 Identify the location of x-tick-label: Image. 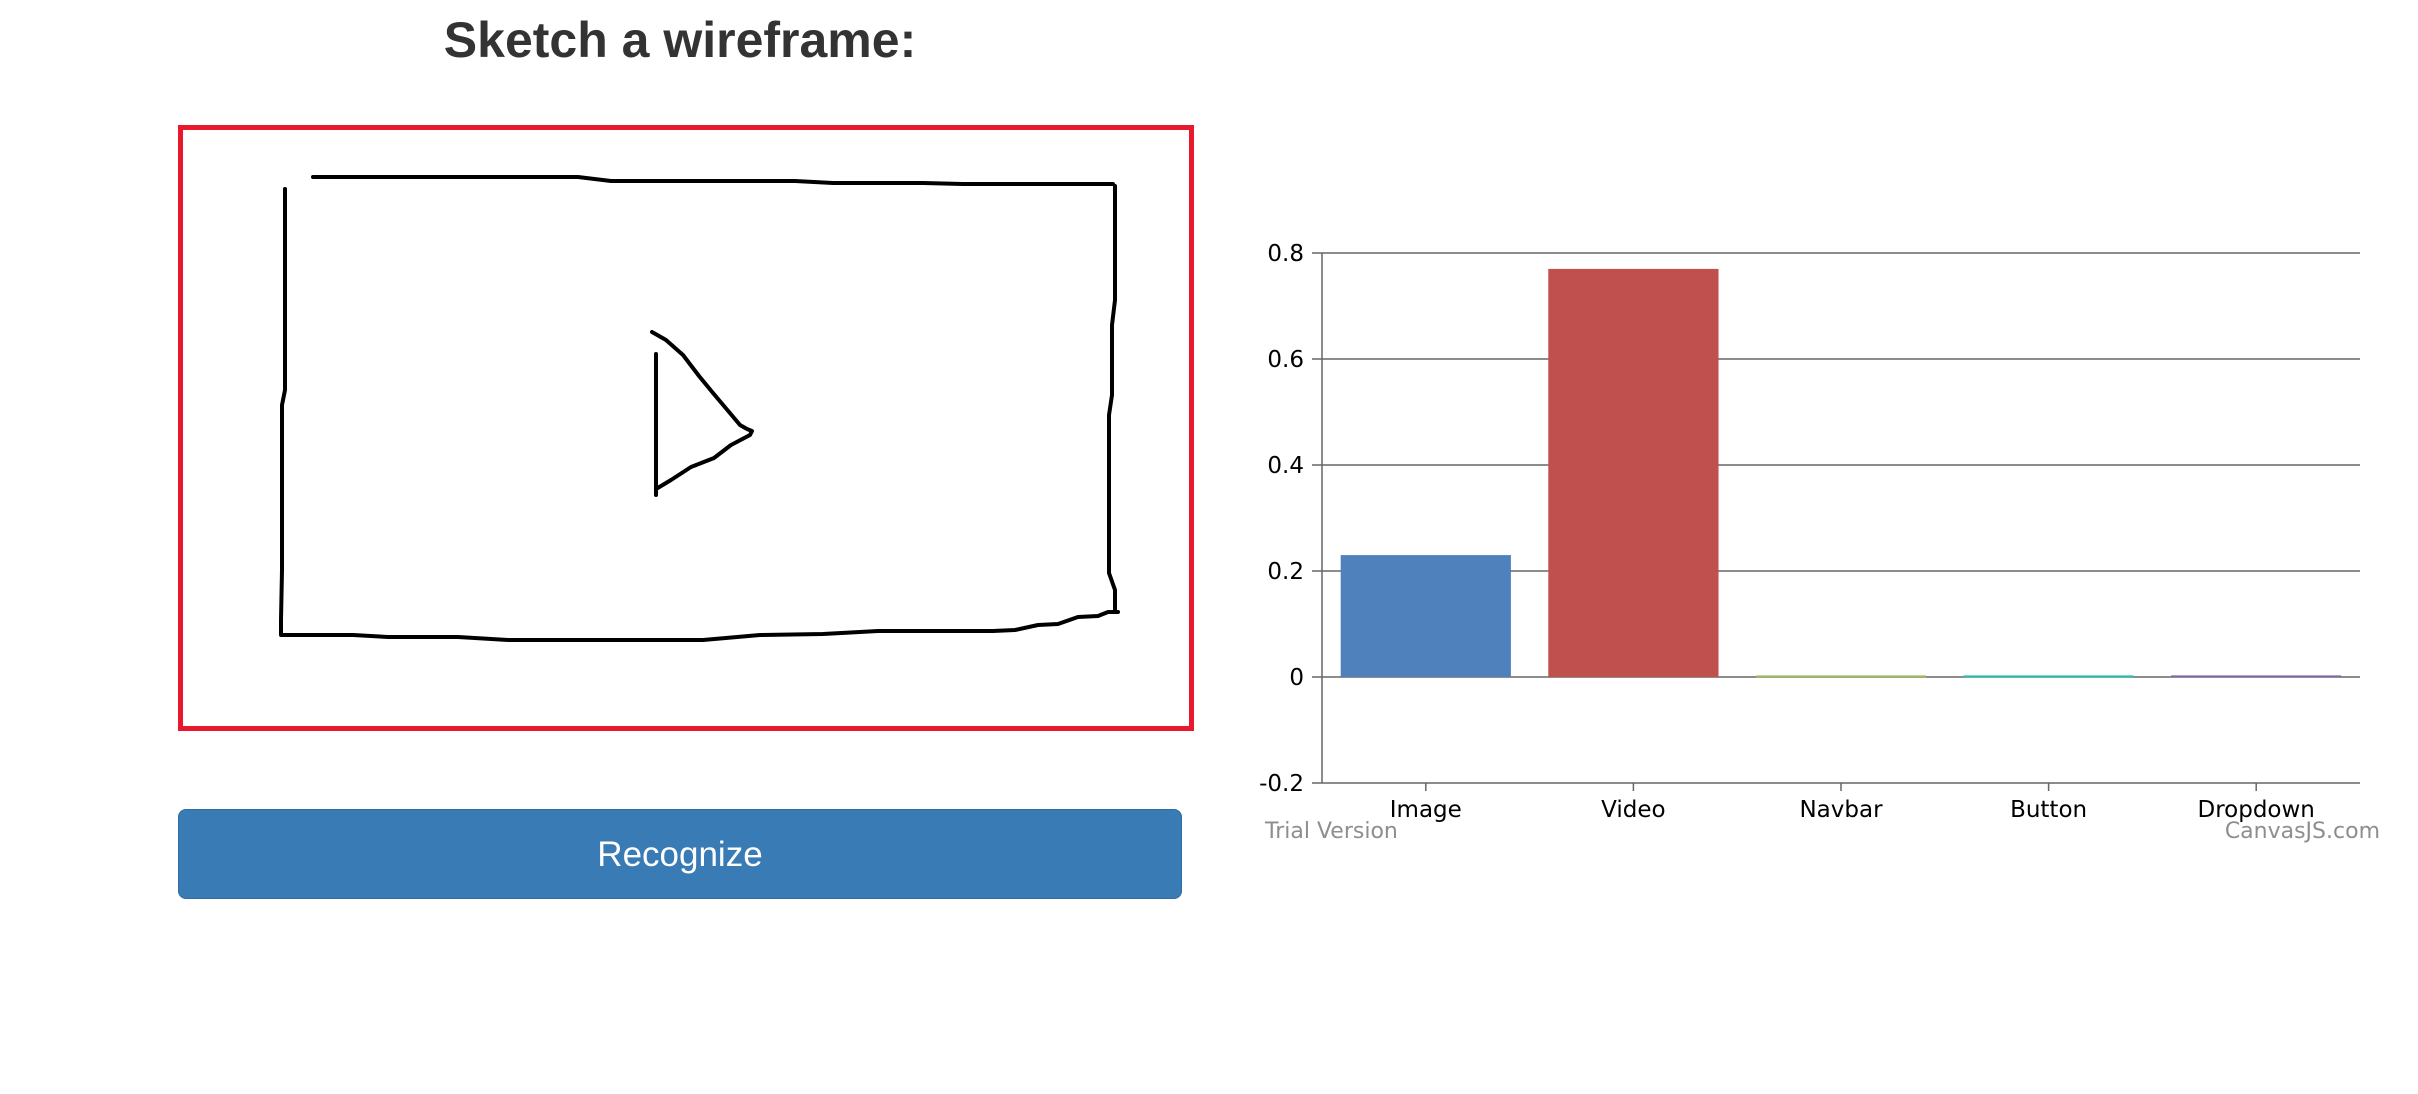
(1426, 810).